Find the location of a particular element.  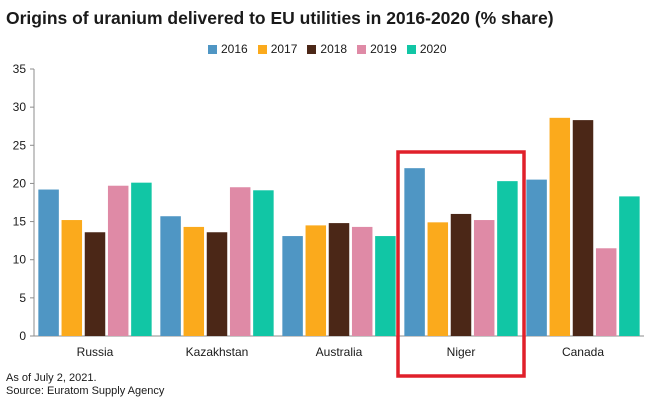

legend: 2016 2017 2018 2019 2020 is located at coordinates (327, 49).